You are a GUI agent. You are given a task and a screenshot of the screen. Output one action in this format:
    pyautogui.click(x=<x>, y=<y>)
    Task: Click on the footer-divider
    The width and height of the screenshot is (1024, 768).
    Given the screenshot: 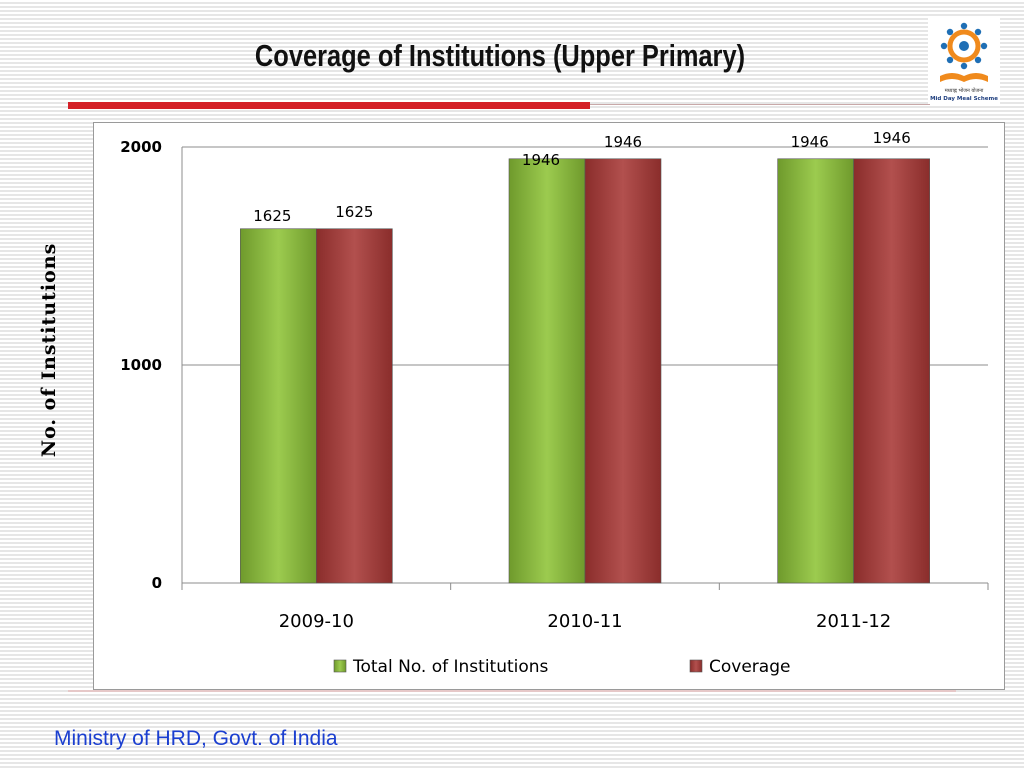 What is the action you would take?
    pyautogui.click(x=512, y=691)
    